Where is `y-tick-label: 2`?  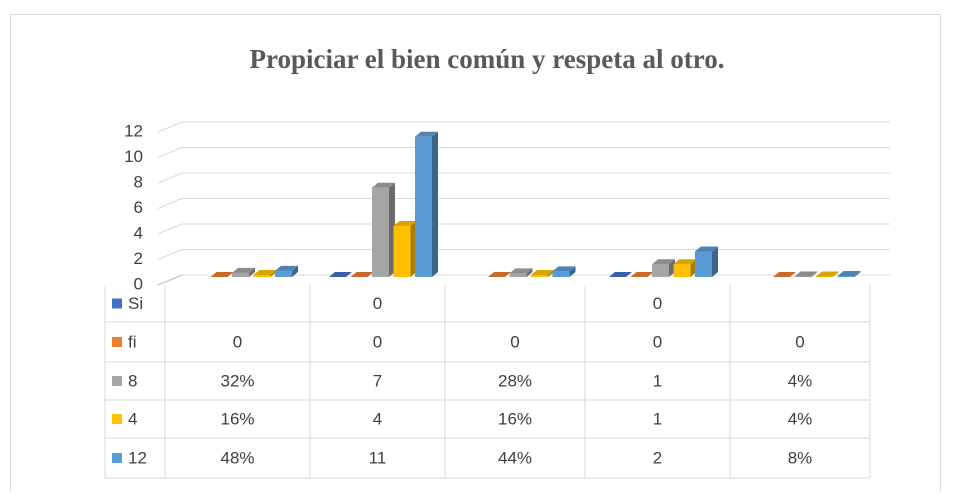
y-tick-label: 2 is located at coordinates (138, 258).